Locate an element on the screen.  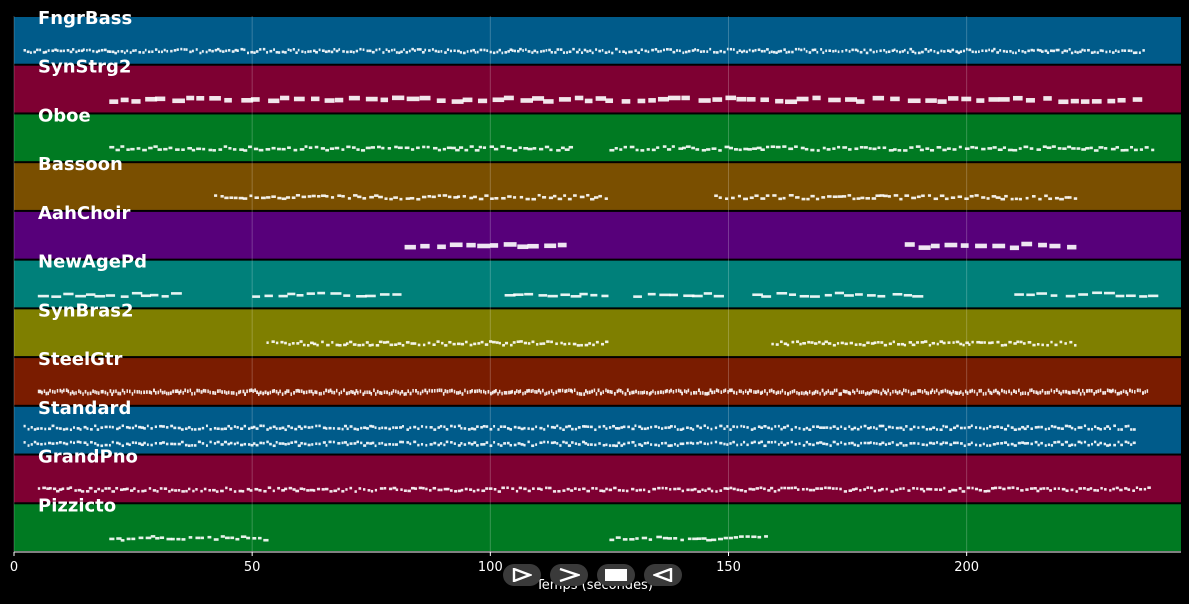
rewind-button is located at coordinates (663, 575).